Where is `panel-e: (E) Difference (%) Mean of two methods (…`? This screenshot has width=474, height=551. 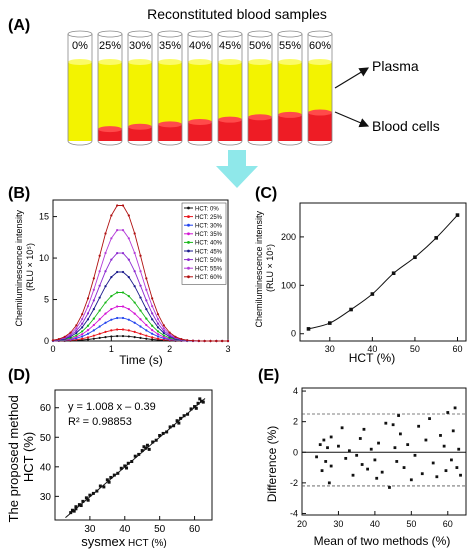 panel-e: (E) Difference (%) Mean of two methods (… is located at coordinates (362, 457).